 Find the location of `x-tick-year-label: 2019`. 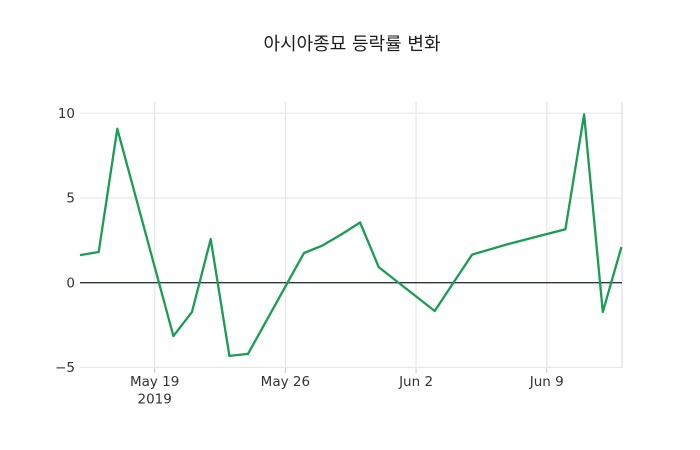

x-tick-year-label: 2019 is located at coordinates (155, 400).